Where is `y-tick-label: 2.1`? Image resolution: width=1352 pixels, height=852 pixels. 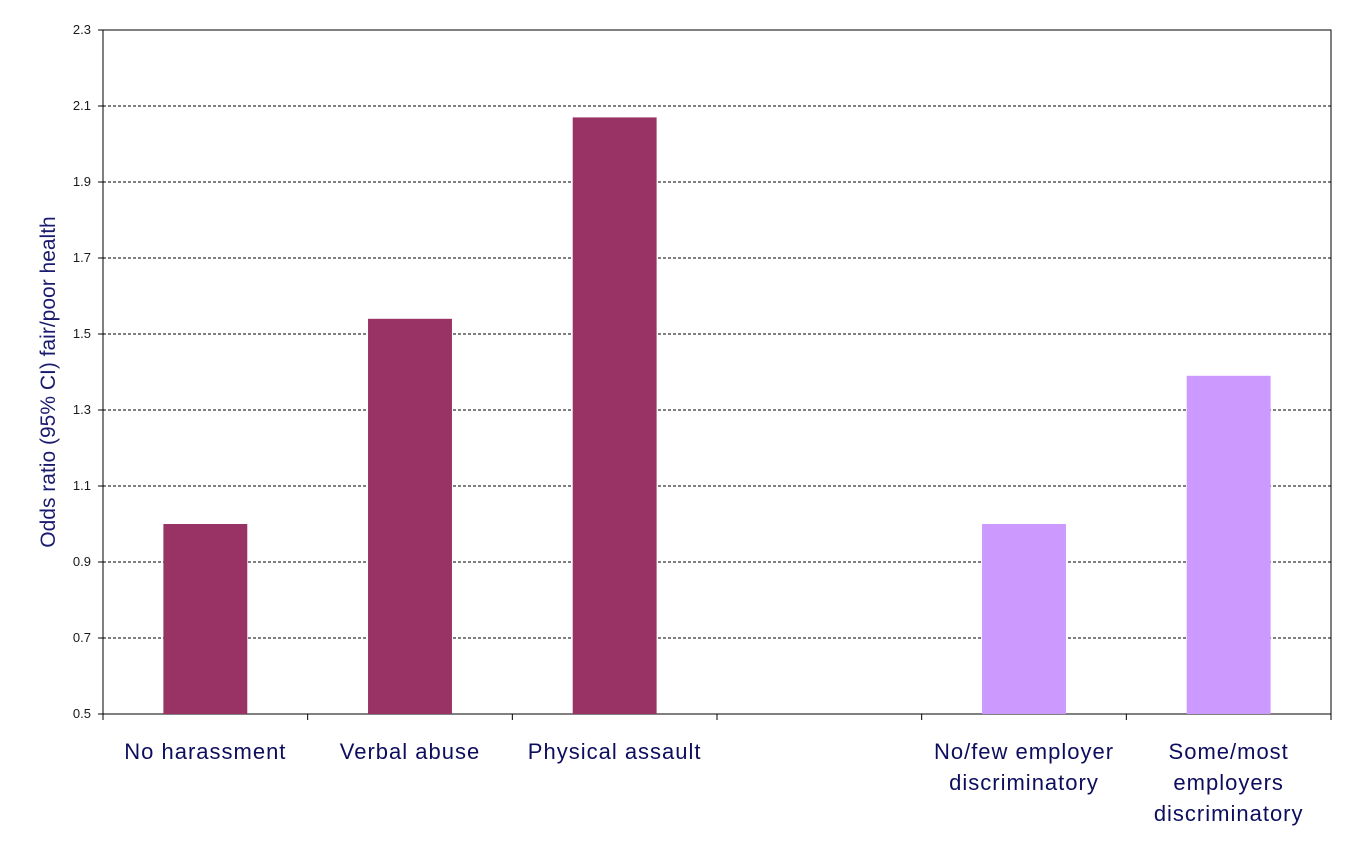 y-tick-label: 2.1 is located at coordinates (82, 105).